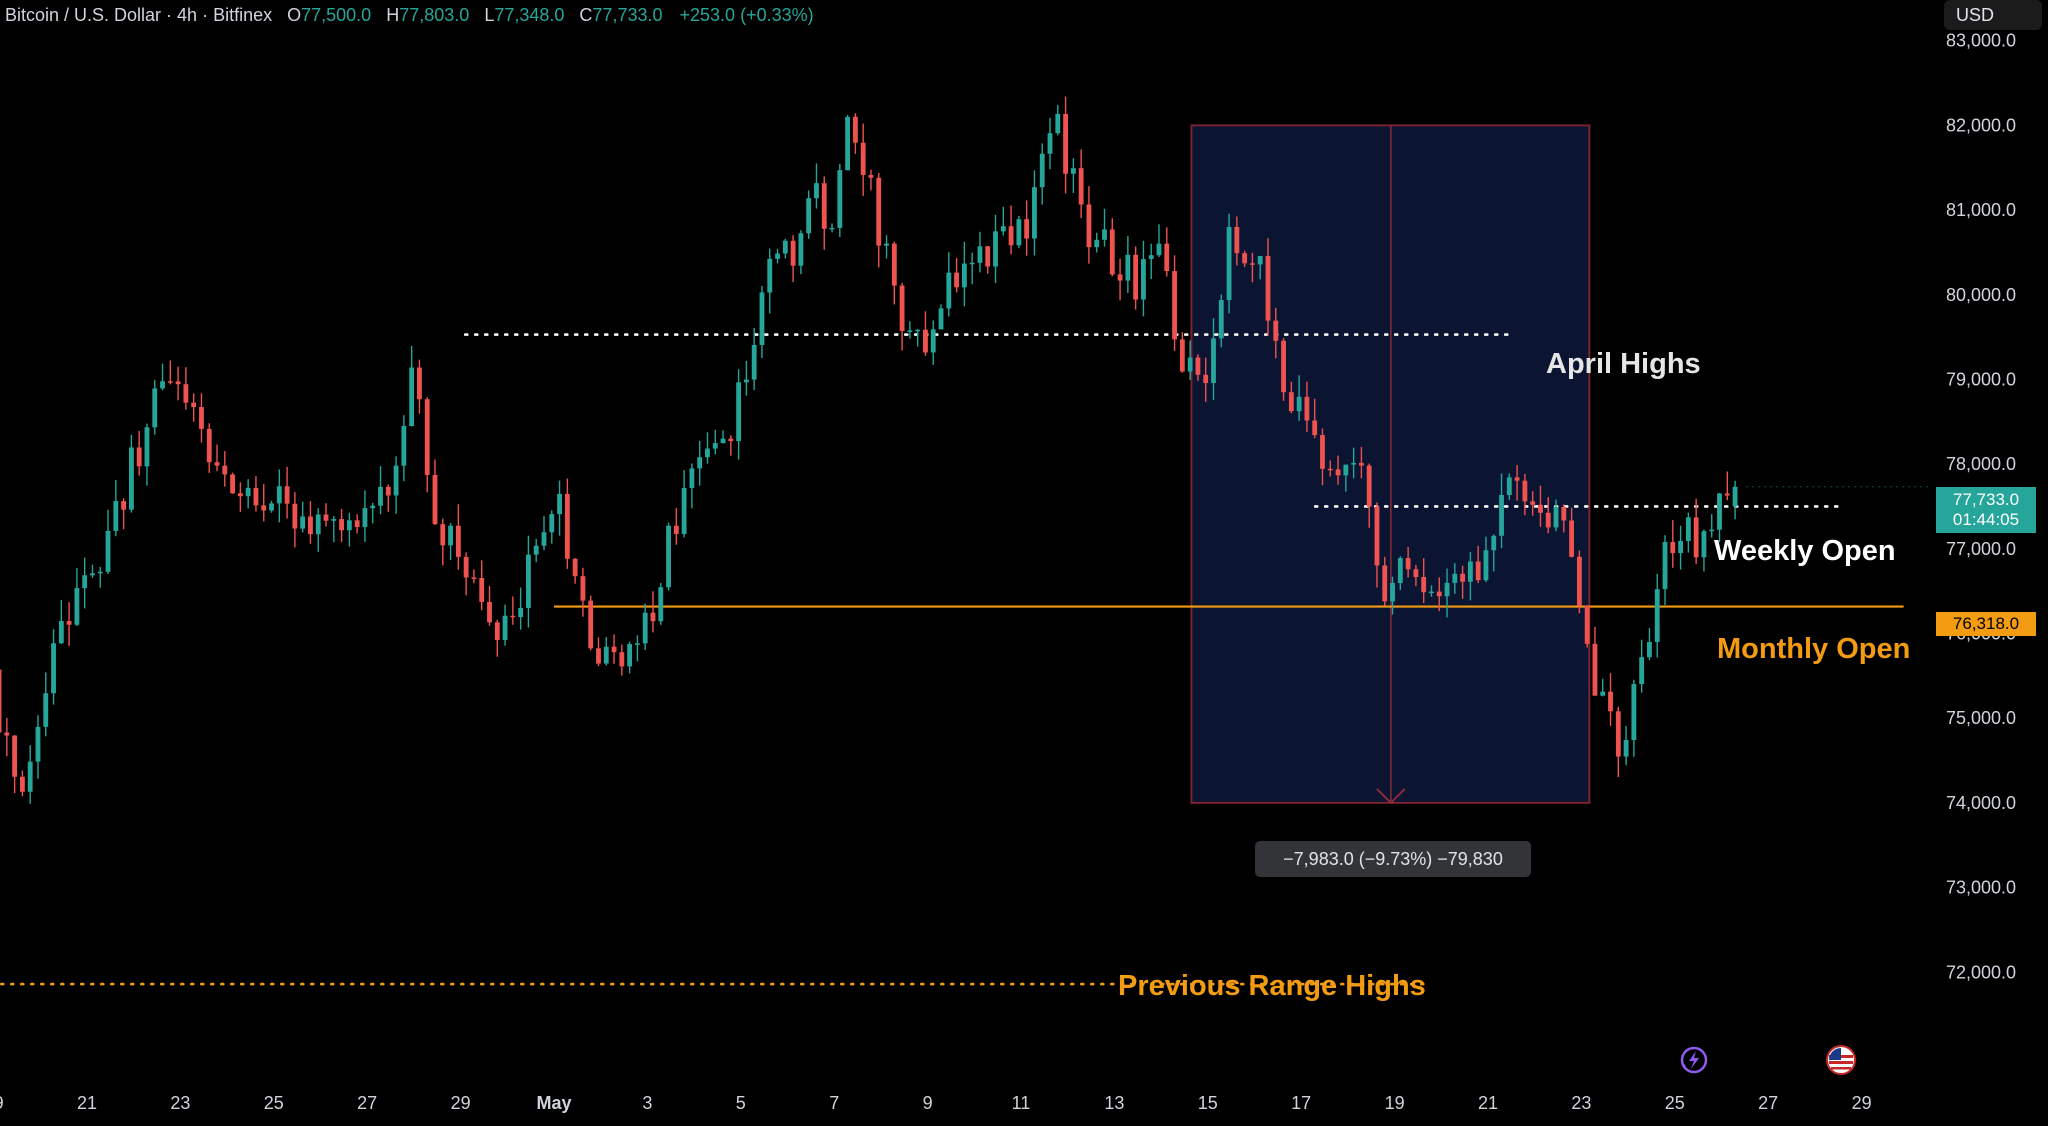 The height and width of the screenshot is (1126, 2048). What do you see at coordinates (1395, 1103) in the screenshot?
I see `x-tick-label-15: 19` at bounding box center [1395, 1103].